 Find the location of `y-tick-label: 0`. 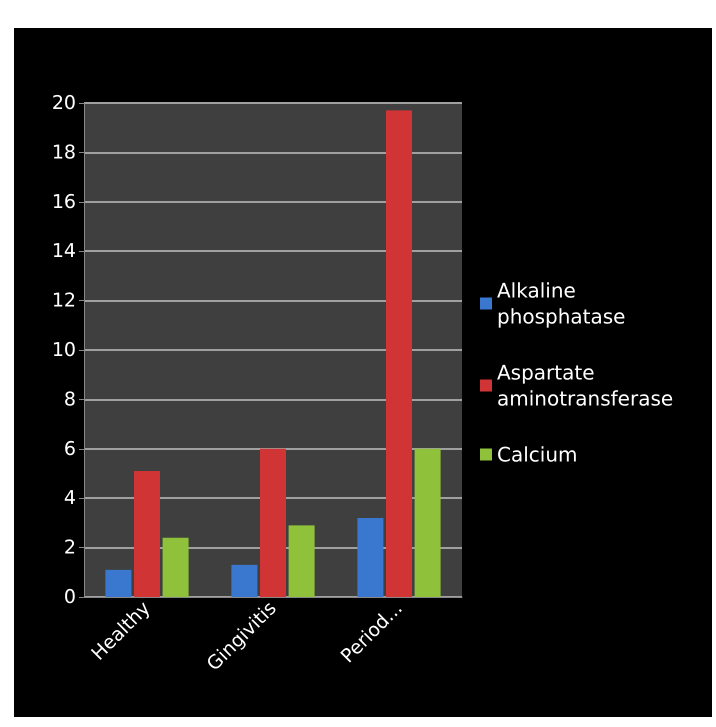

y-tick-label: 0 is located at coordinates (70, 597).